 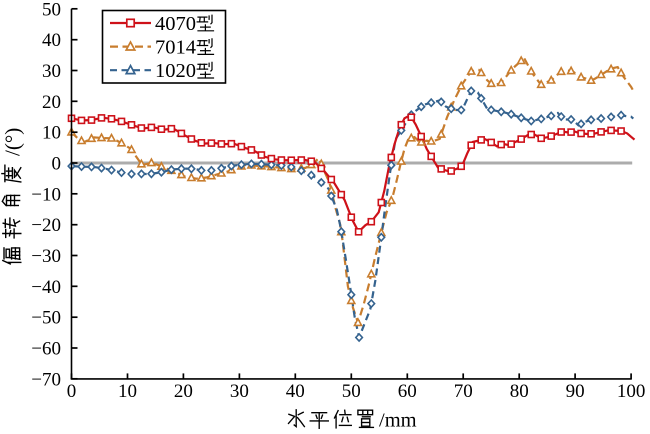 What do you see at coordinates (46, 287) in the screenshot?
I see `svg-text: −40` at bounding box center [46, 287].